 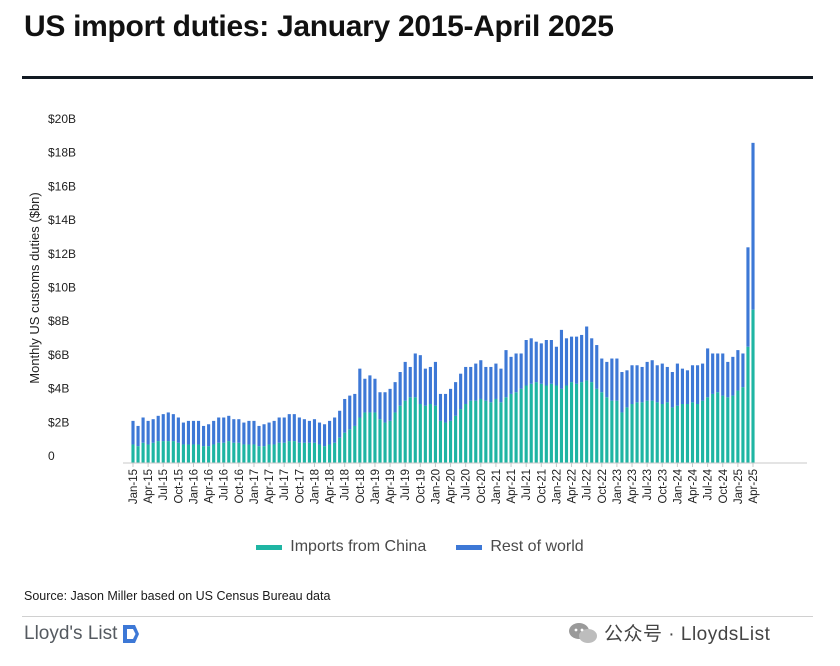 What do you see at coordinates (71, 633) in the screenshot?
I see `brand-name: Lloyd's List` at bounding box center [71, 633].